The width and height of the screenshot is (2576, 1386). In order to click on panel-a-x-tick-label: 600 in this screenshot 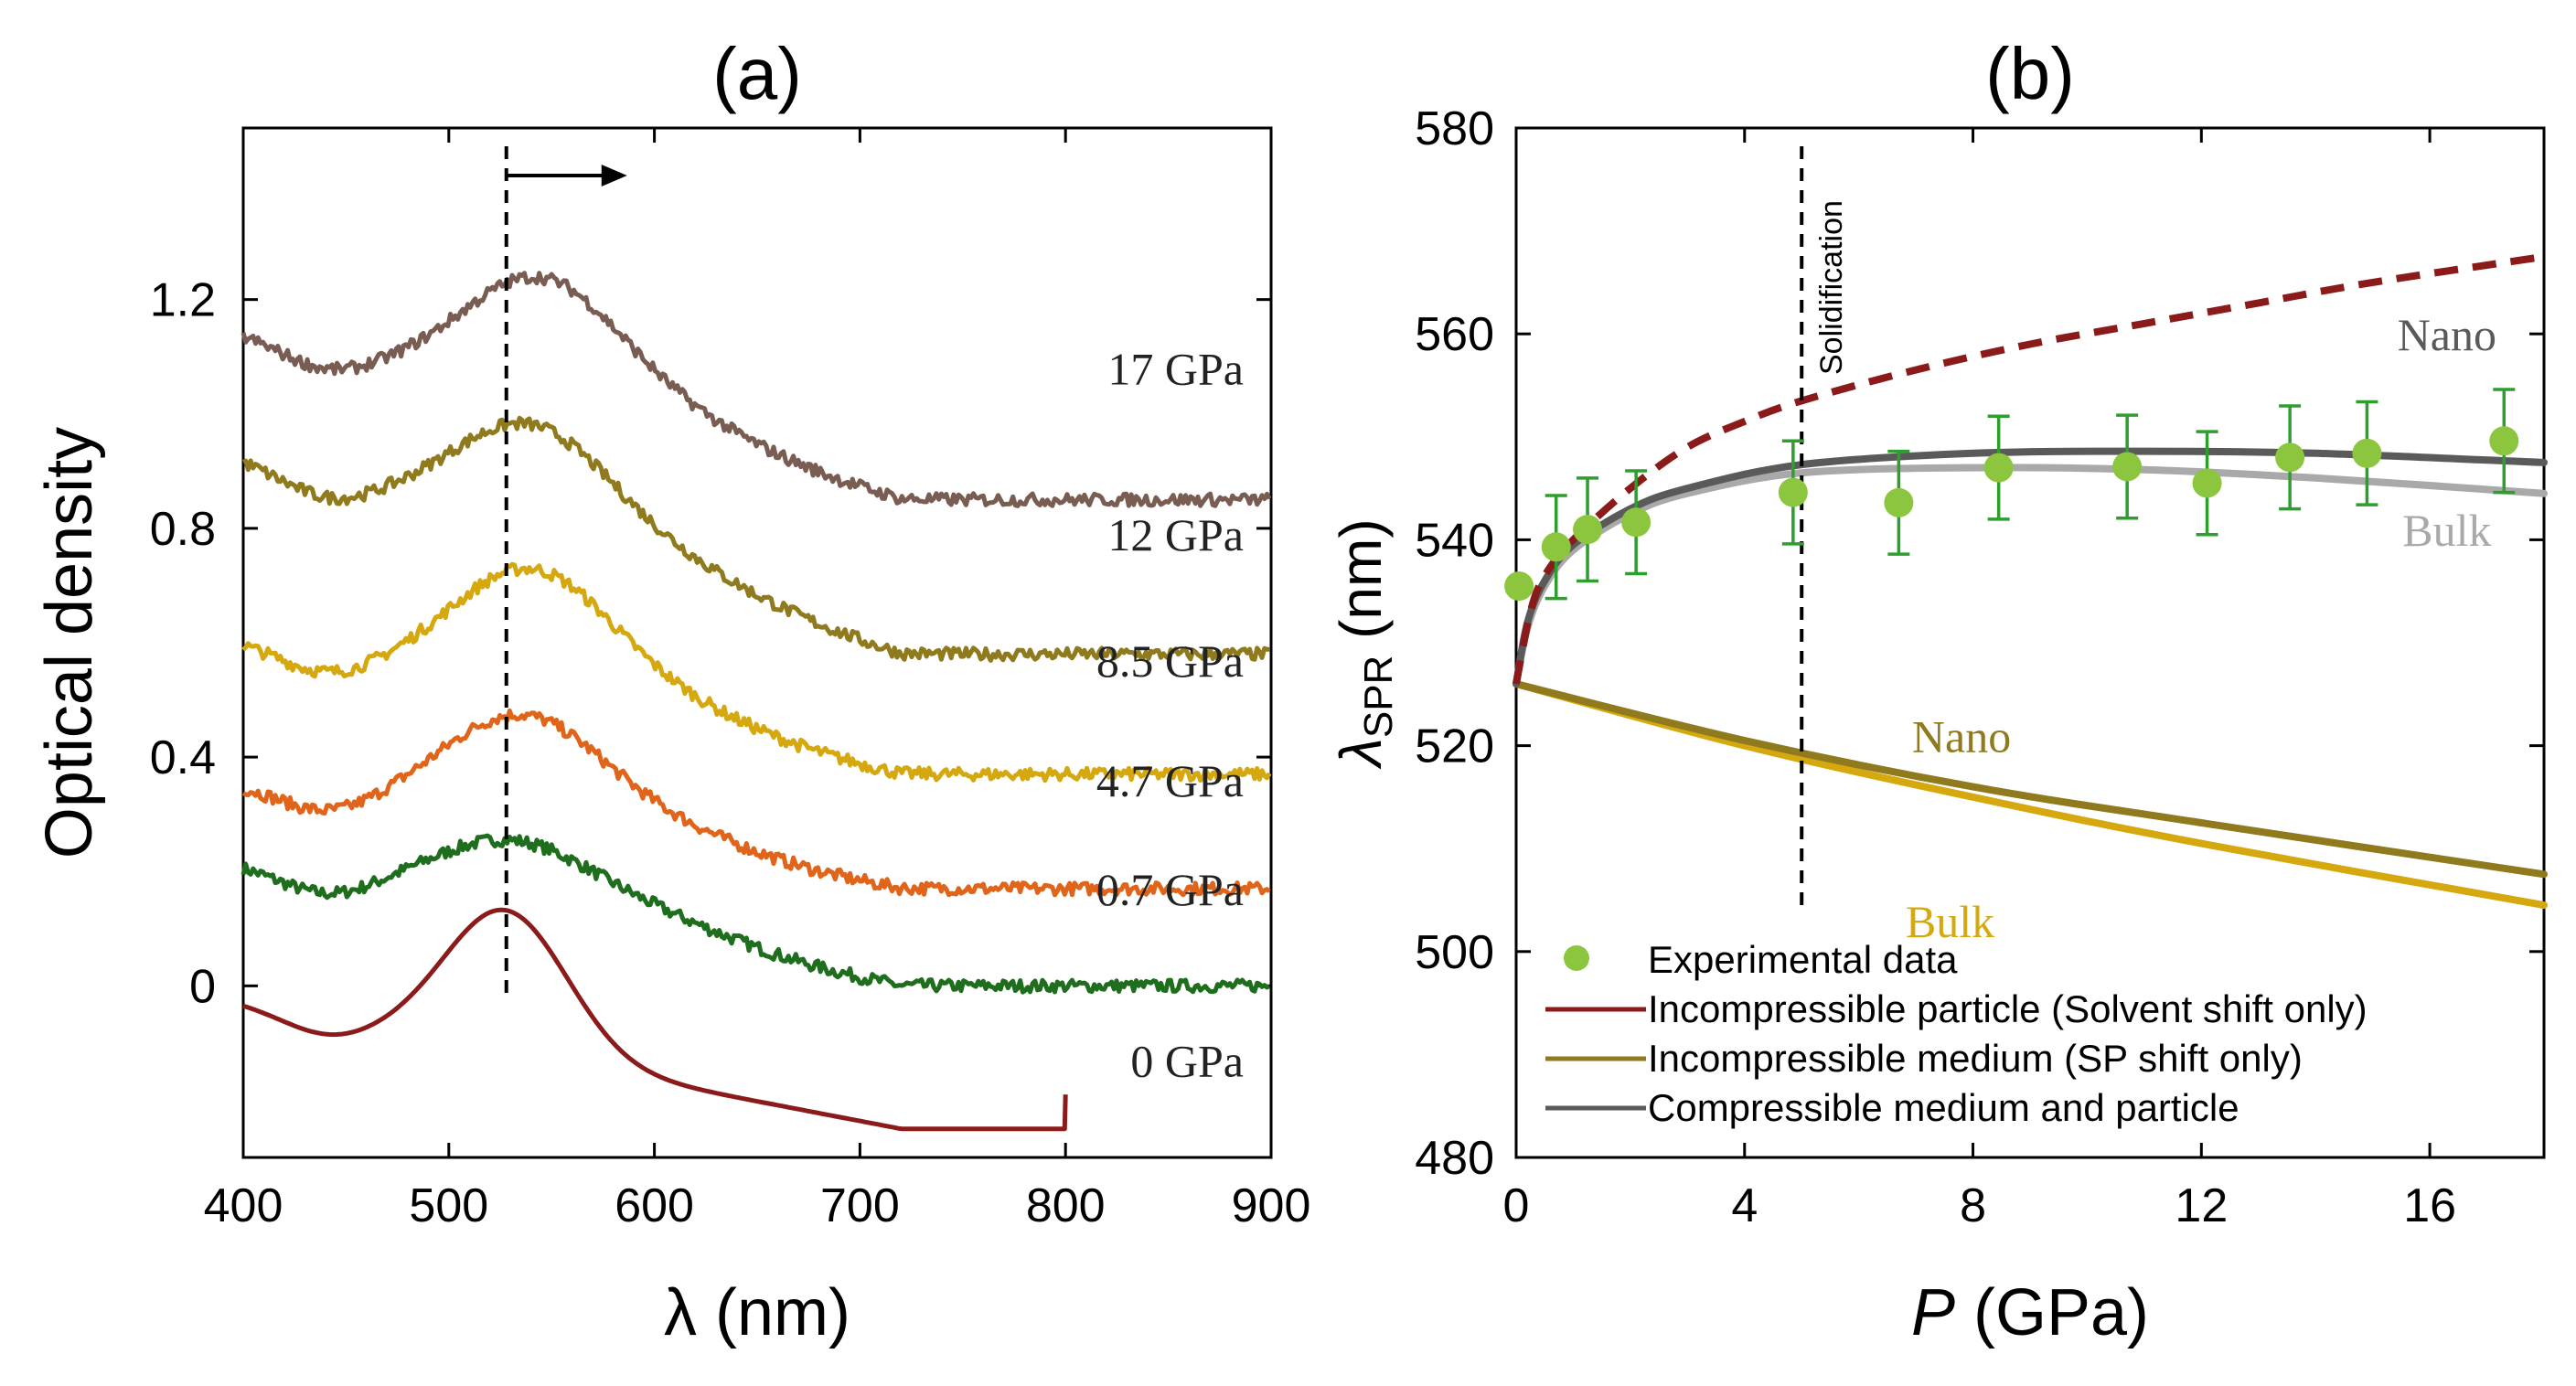, I will do `click(654, 1205)`.